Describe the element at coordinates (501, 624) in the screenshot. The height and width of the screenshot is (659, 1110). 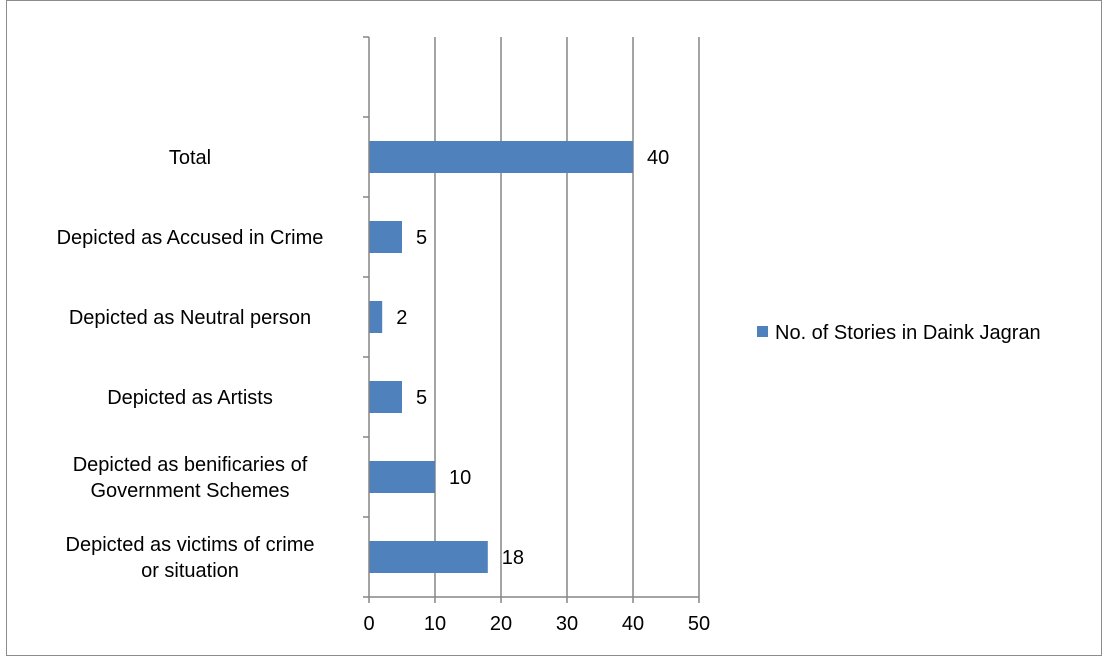
I see `x-tick-label: 20` at that location.